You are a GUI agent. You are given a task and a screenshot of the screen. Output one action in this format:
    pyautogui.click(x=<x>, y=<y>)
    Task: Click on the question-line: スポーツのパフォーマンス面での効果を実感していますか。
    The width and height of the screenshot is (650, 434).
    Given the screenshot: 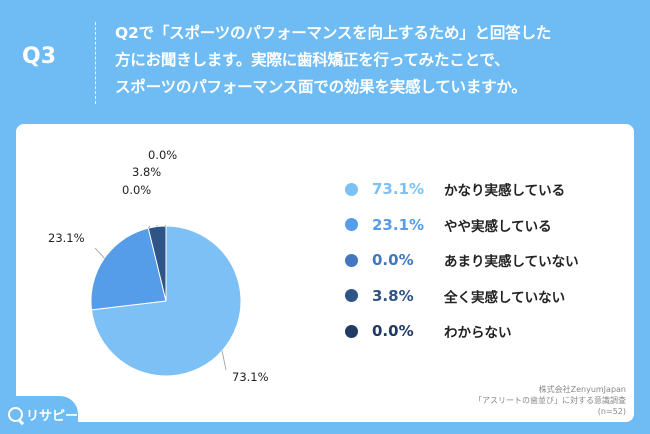 What is the action you would take?
    pyautogui.click(x=321, y=87)
    